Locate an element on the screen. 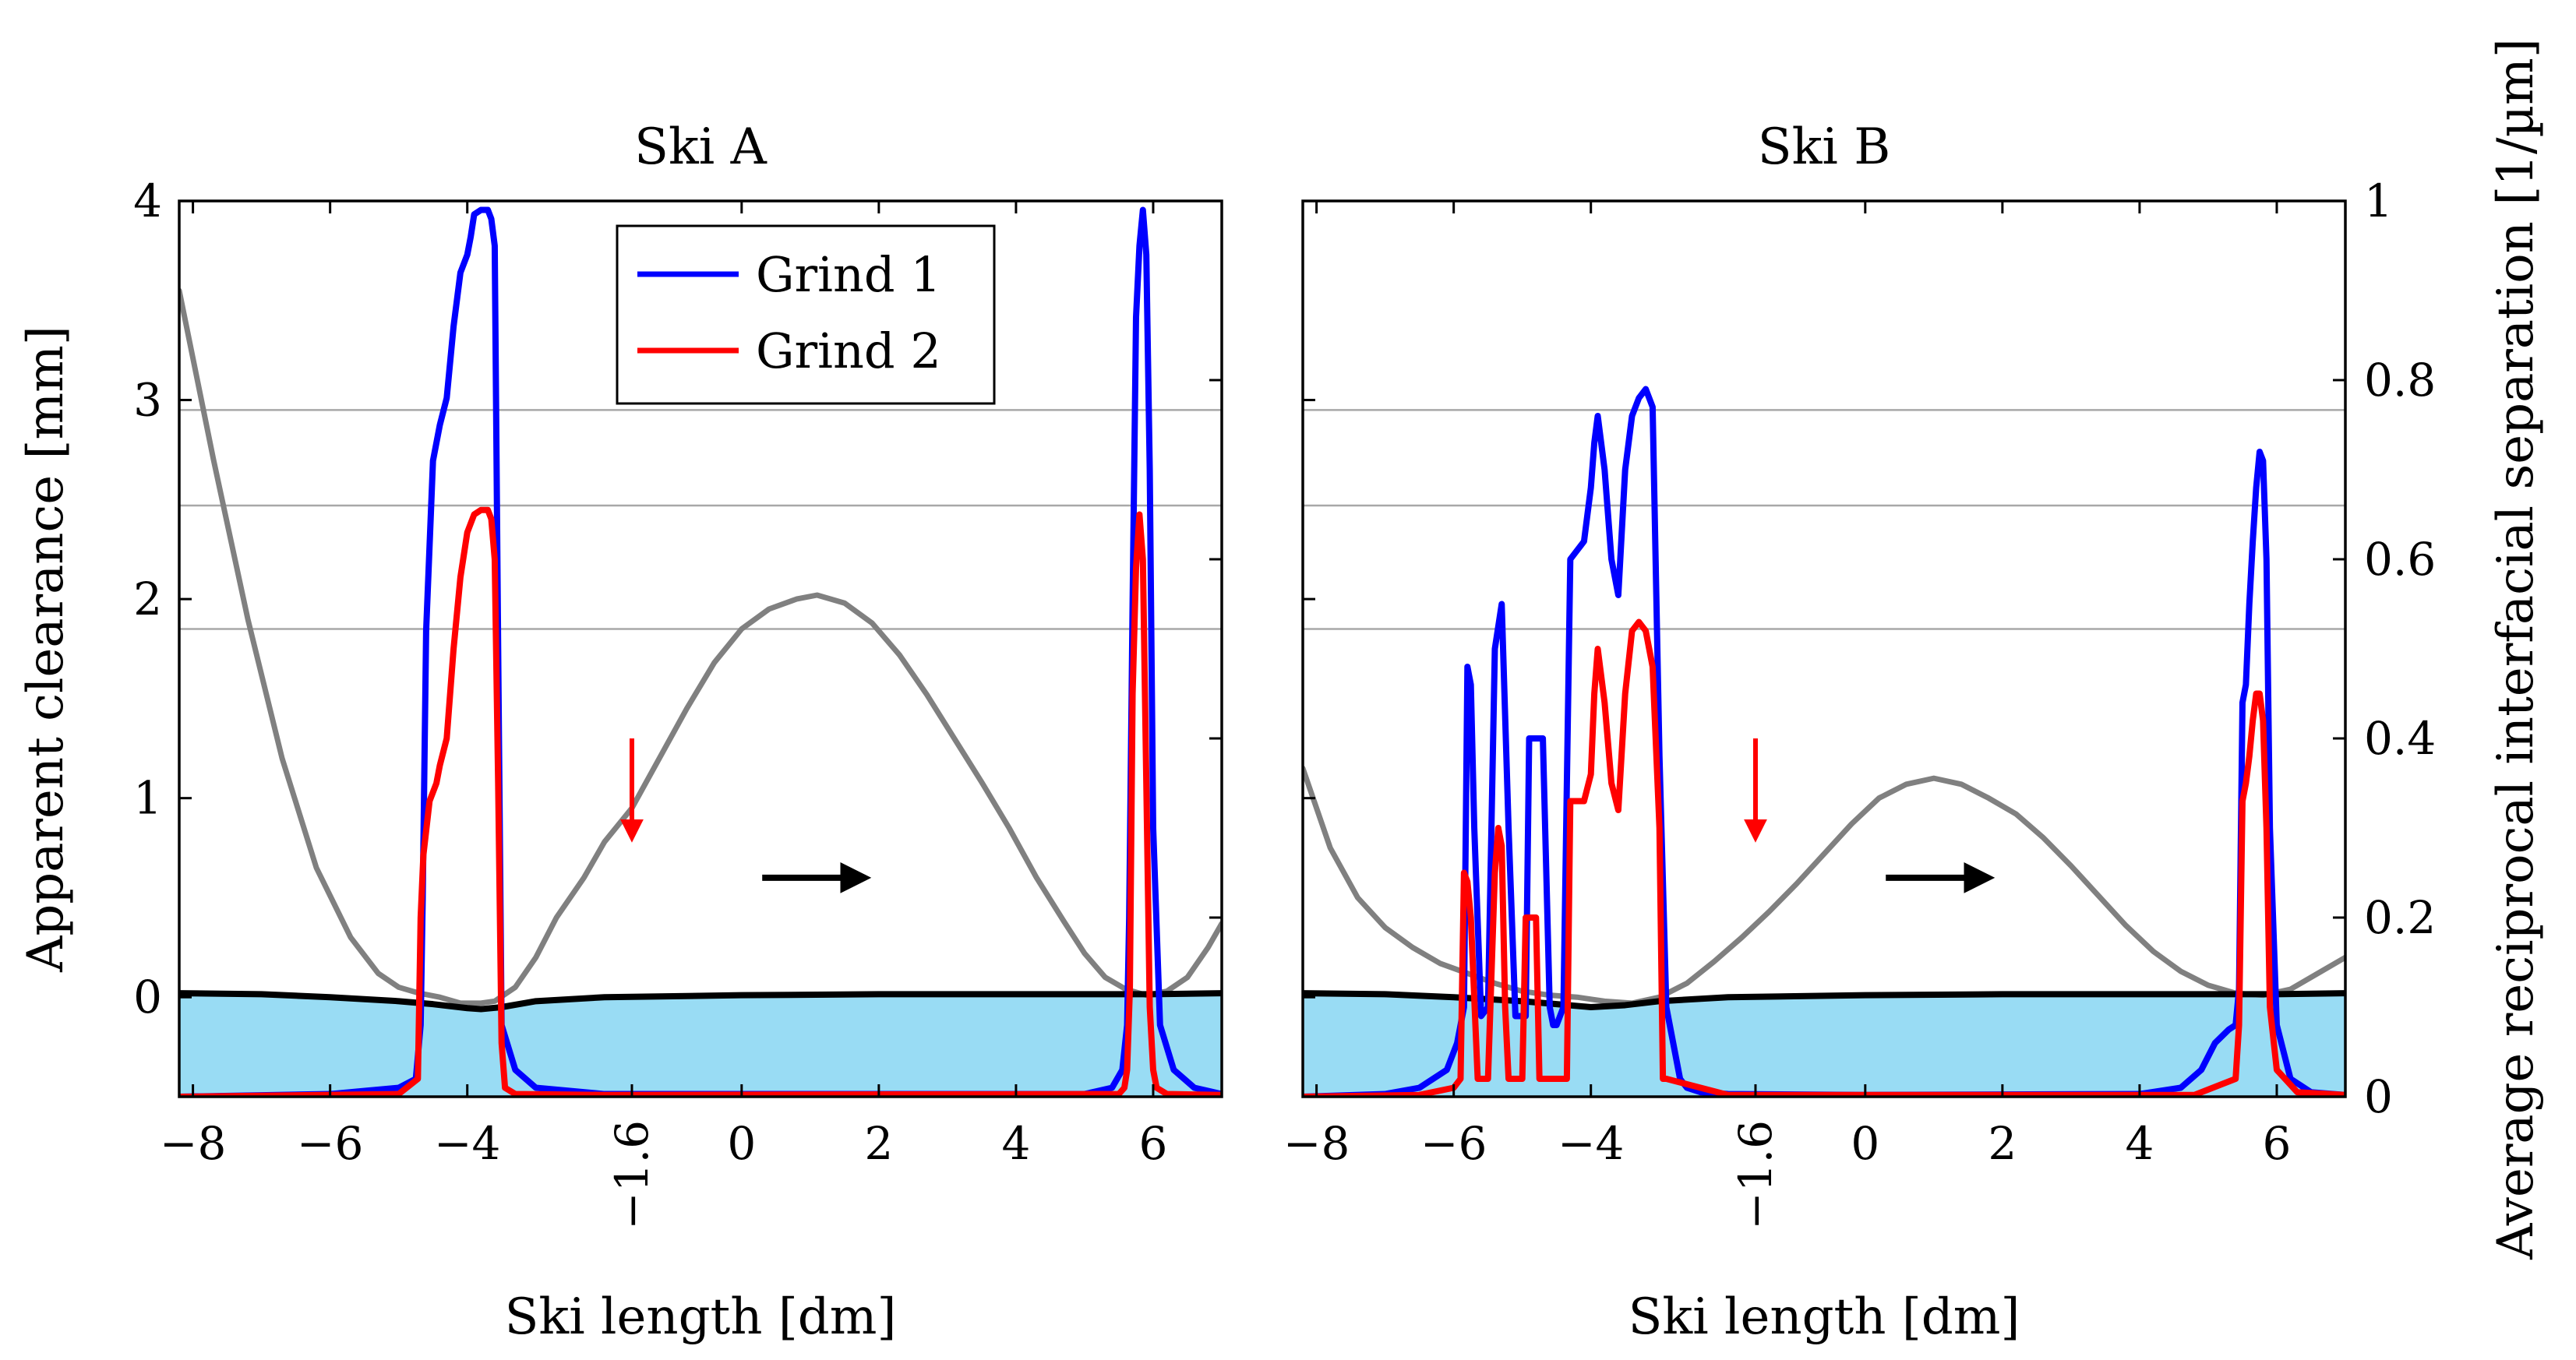  chart-title: Ski A is located at coordinates (700, 147).